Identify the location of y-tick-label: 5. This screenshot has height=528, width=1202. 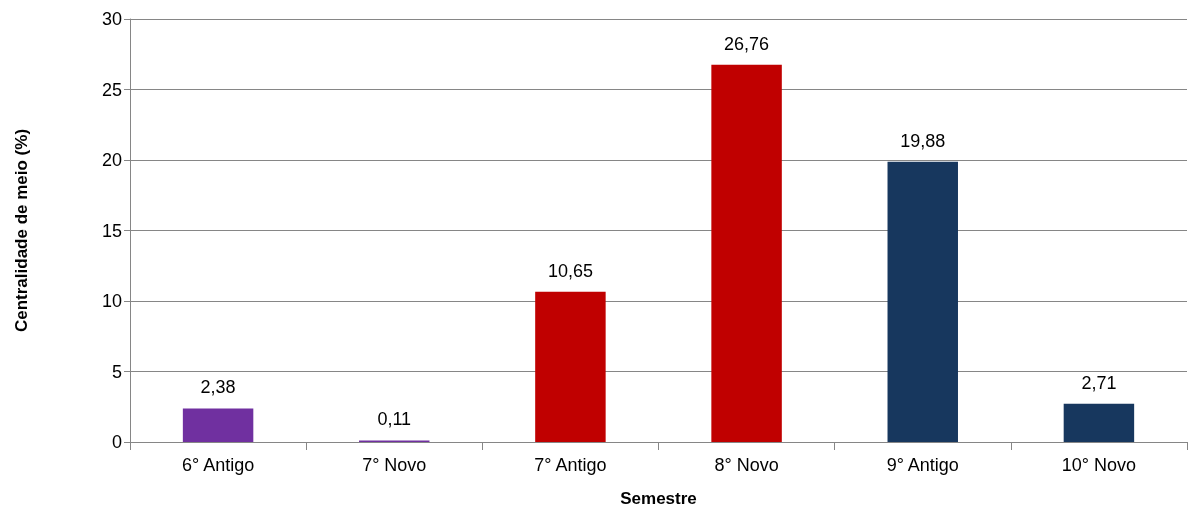
(116, 371).